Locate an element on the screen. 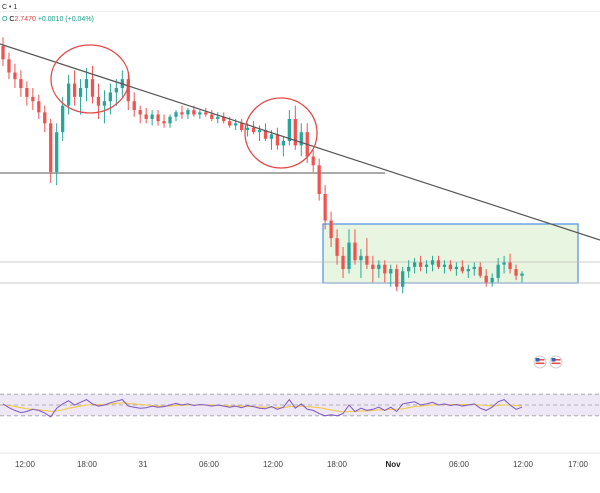  x-tick-label: Nov is located at coordinates (393, 464).